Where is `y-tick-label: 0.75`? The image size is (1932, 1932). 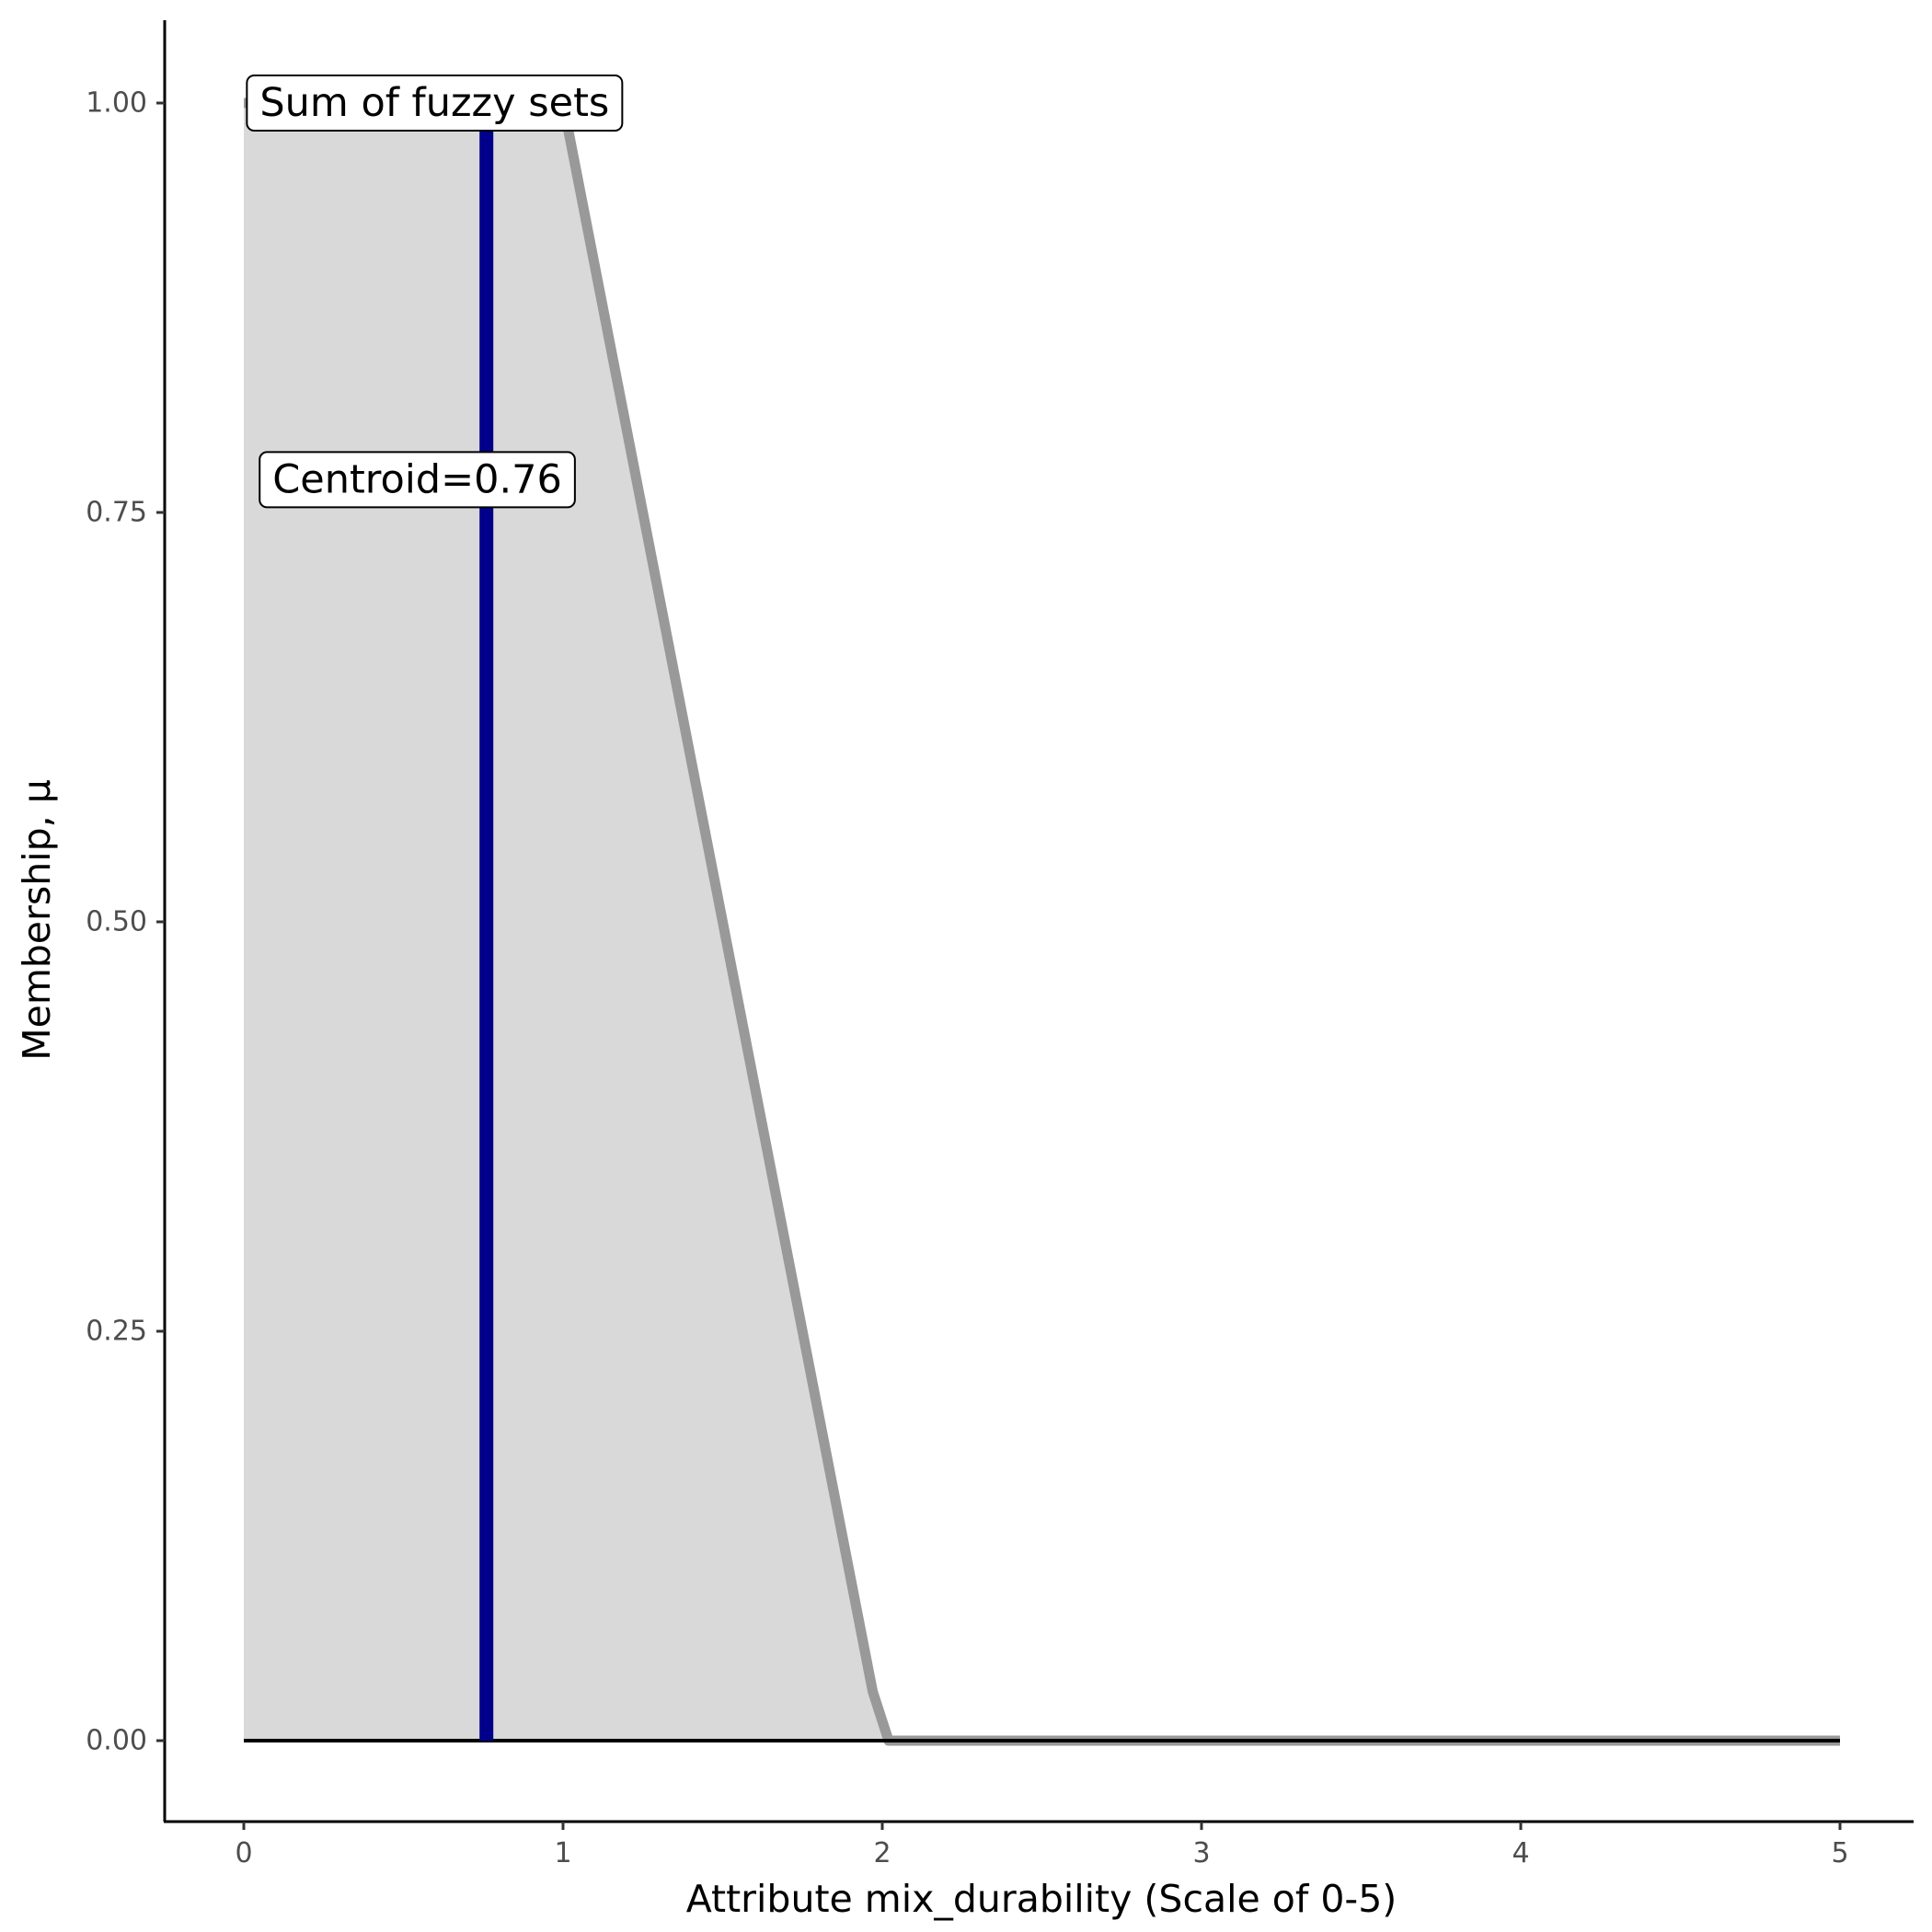 y-tick-label: 0.75 is located at coordinates (116, 513).